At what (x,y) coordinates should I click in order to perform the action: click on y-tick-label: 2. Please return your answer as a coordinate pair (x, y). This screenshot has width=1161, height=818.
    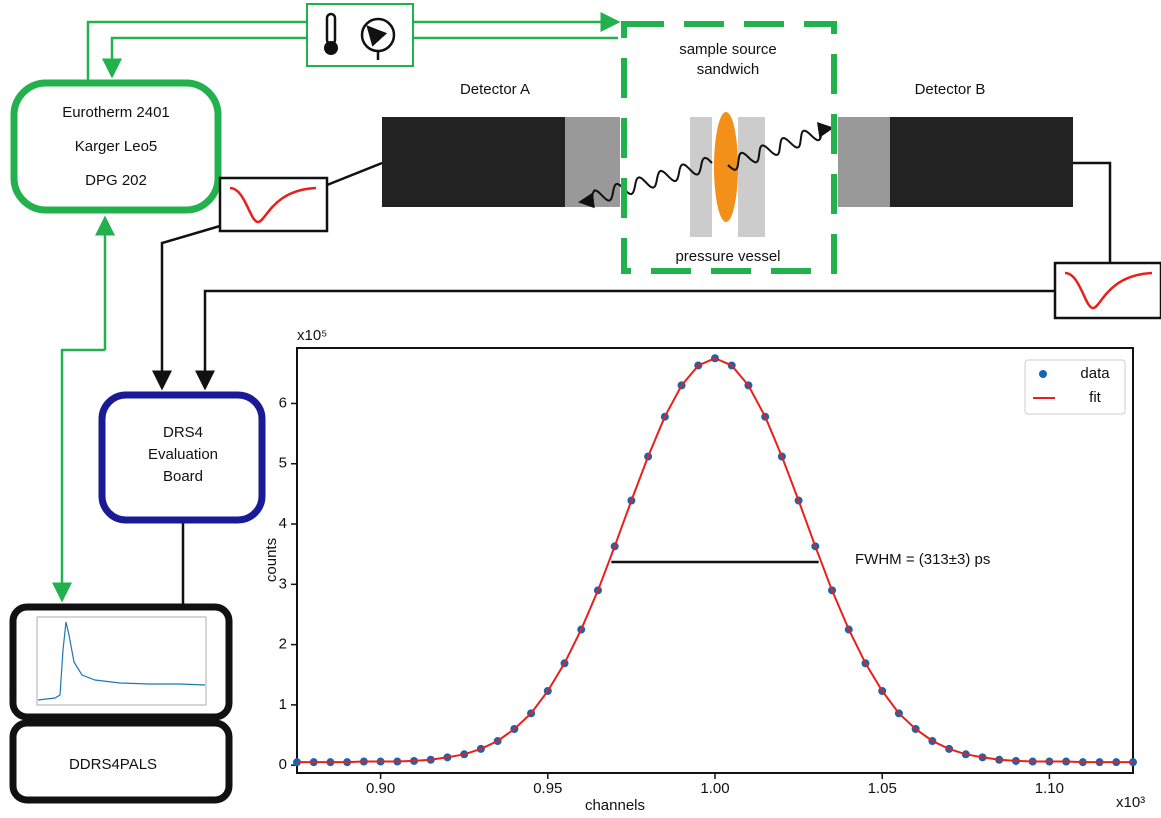
    Looking at the image, I should click on (283, 644).